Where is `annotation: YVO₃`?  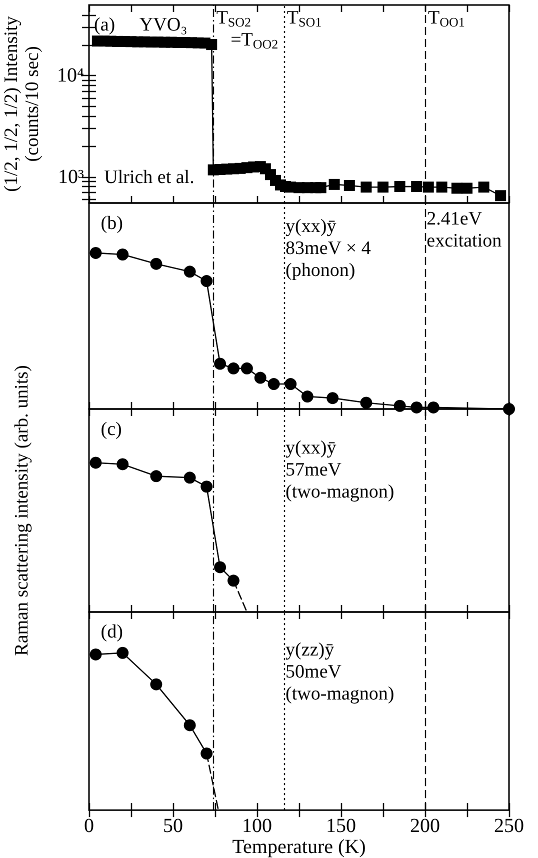
annotation: YVO₃ is located at coordinates (163, 25).